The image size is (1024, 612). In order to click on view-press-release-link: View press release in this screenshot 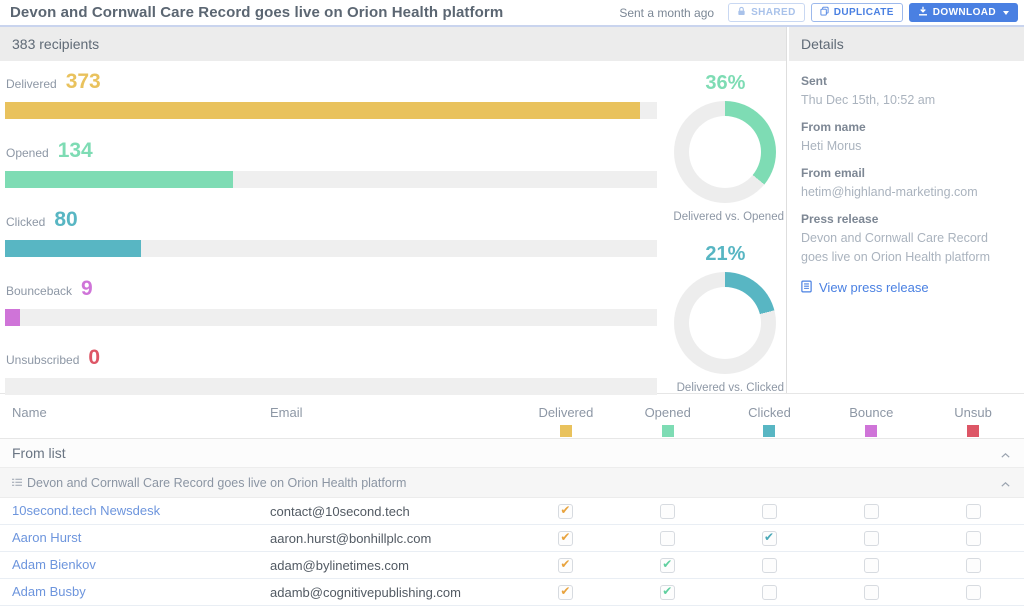, I will do `click(905, 288)`.